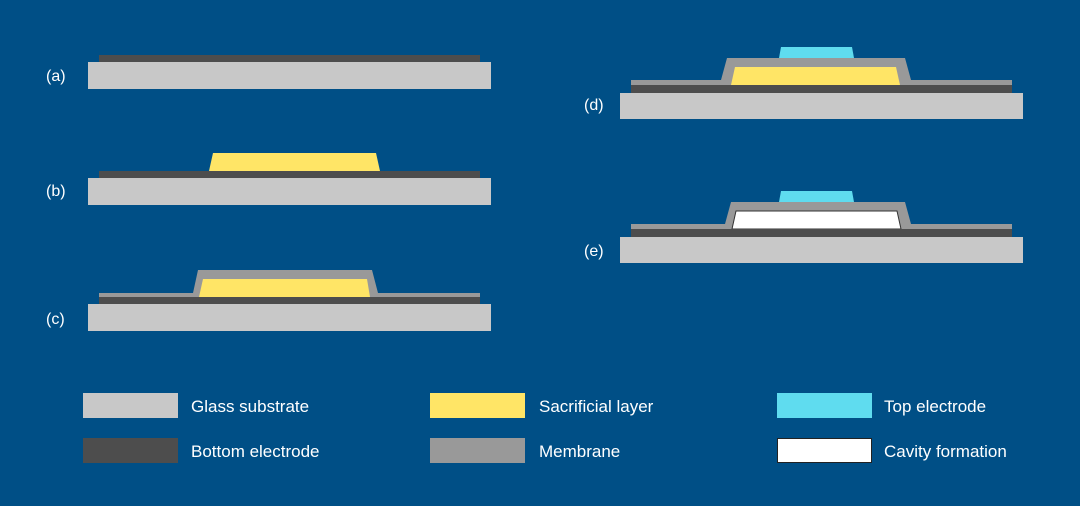  What do you see at coordinates (130, 405) in the screenshot?
I see `legend-swatch-glass-substrate` at bounding box center [130, 405].